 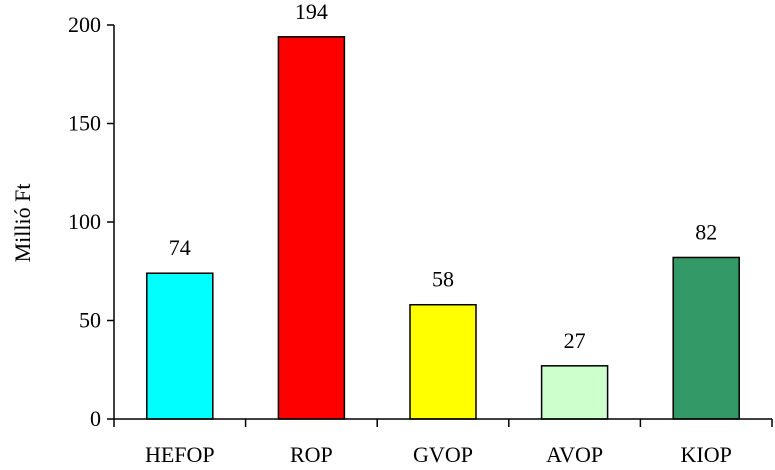 What do you see at coordinates (574, 392) in the screenshot?
I see `bar-avop` at bounding box center [574, 392].